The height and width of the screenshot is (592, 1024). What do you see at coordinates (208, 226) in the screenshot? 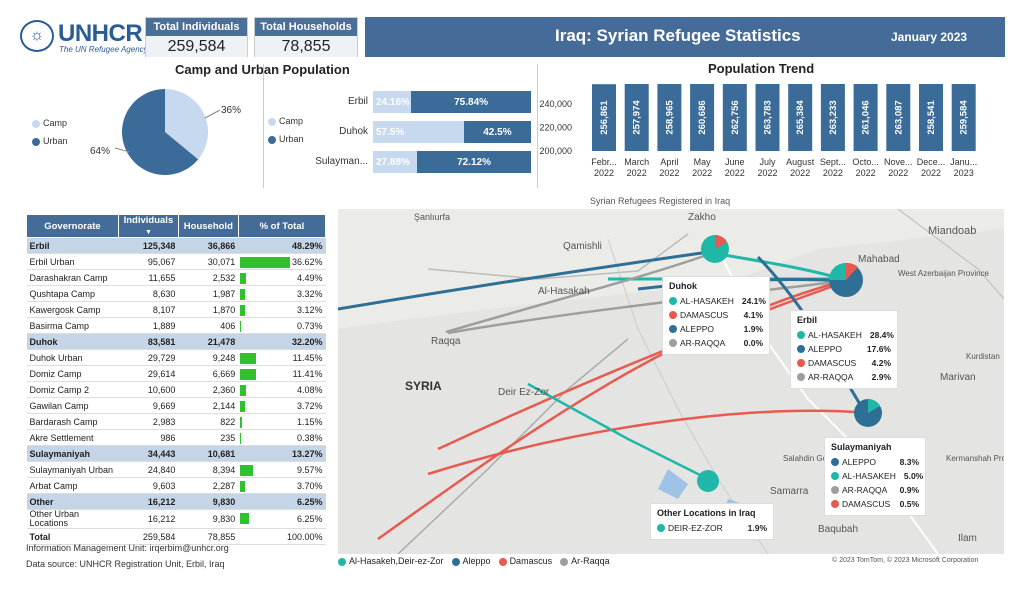
I see `col-header-household: Household` at bounding box center [208, 226].